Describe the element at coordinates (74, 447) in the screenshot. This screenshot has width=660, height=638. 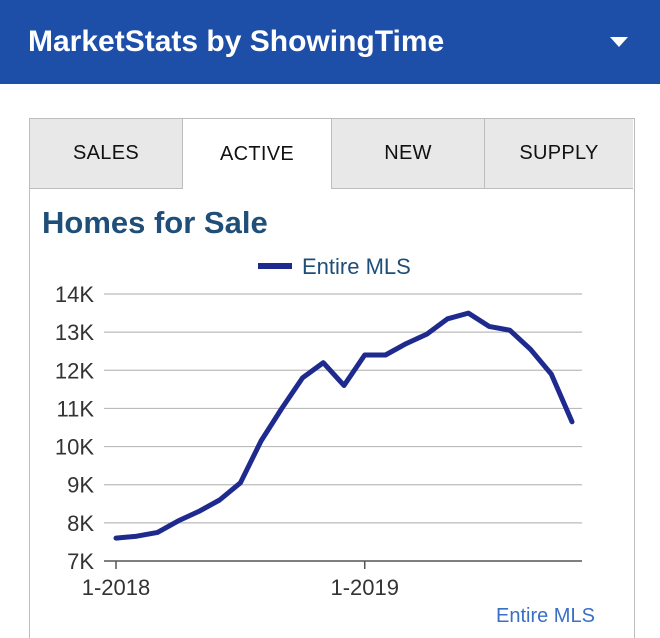
I see `y-tick-label: 10K` at that location.